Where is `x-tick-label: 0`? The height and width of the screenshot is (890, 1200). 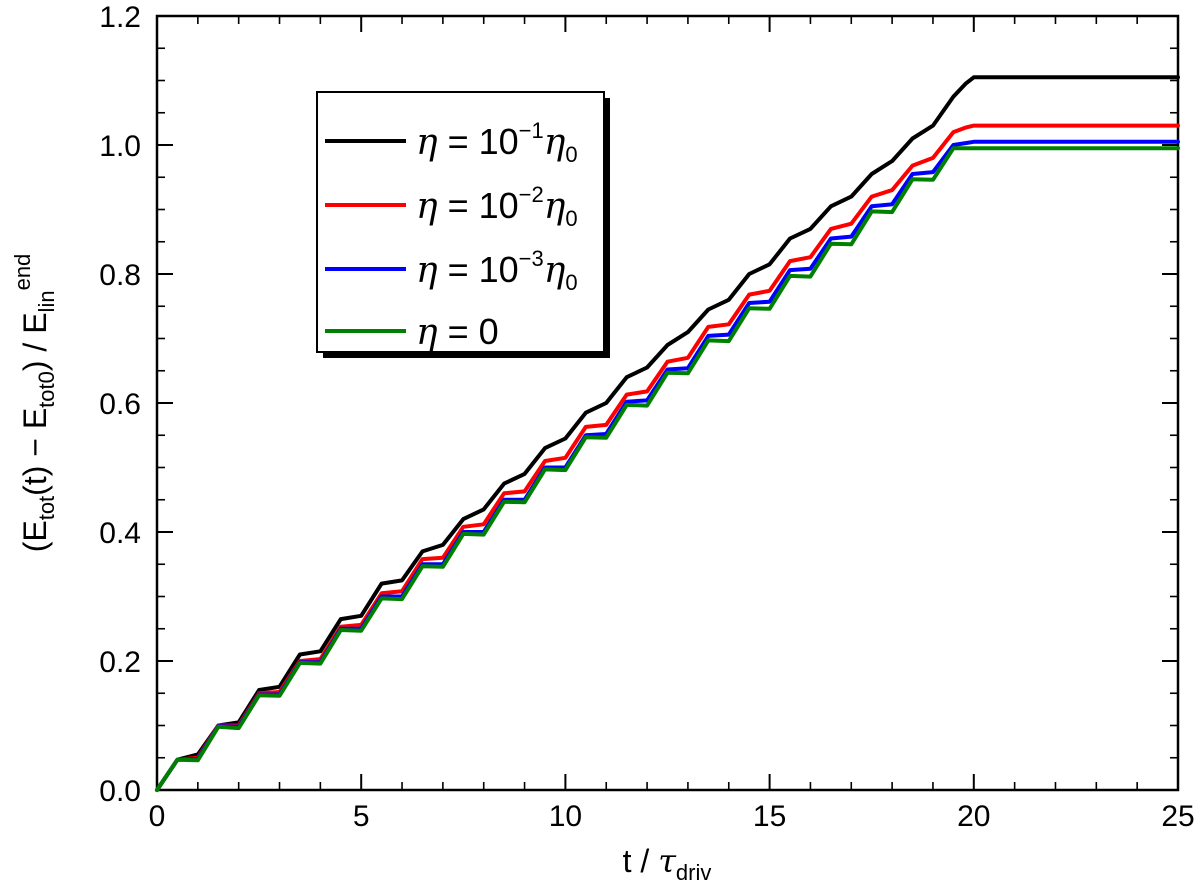 x-tick-label: 0 is located at coordinates (157, 816).